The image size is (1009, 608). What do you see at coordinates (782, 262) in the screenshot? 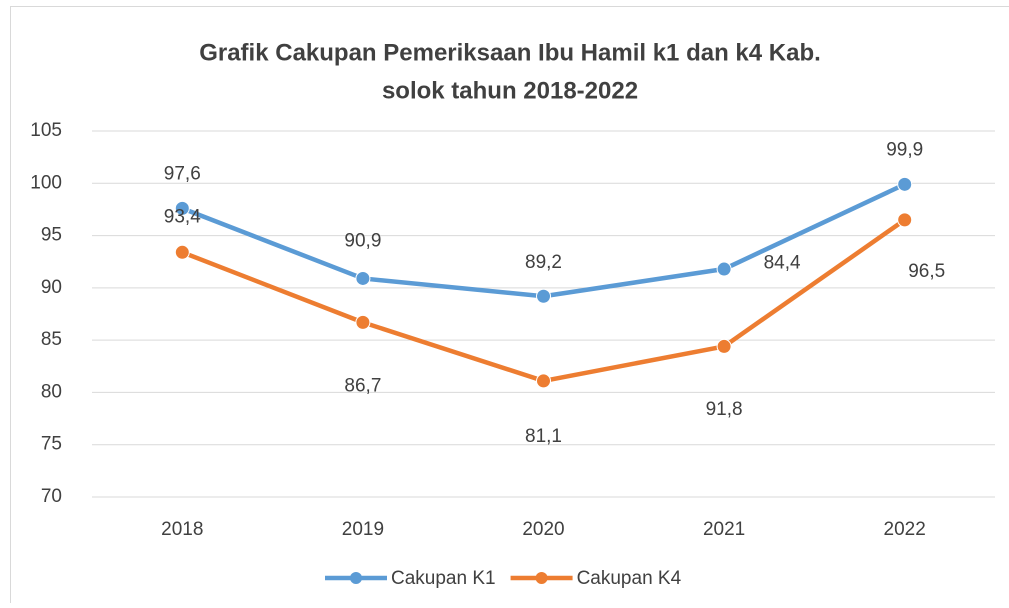
I see `data-label: 84,4` at bounding box center [782, 262].